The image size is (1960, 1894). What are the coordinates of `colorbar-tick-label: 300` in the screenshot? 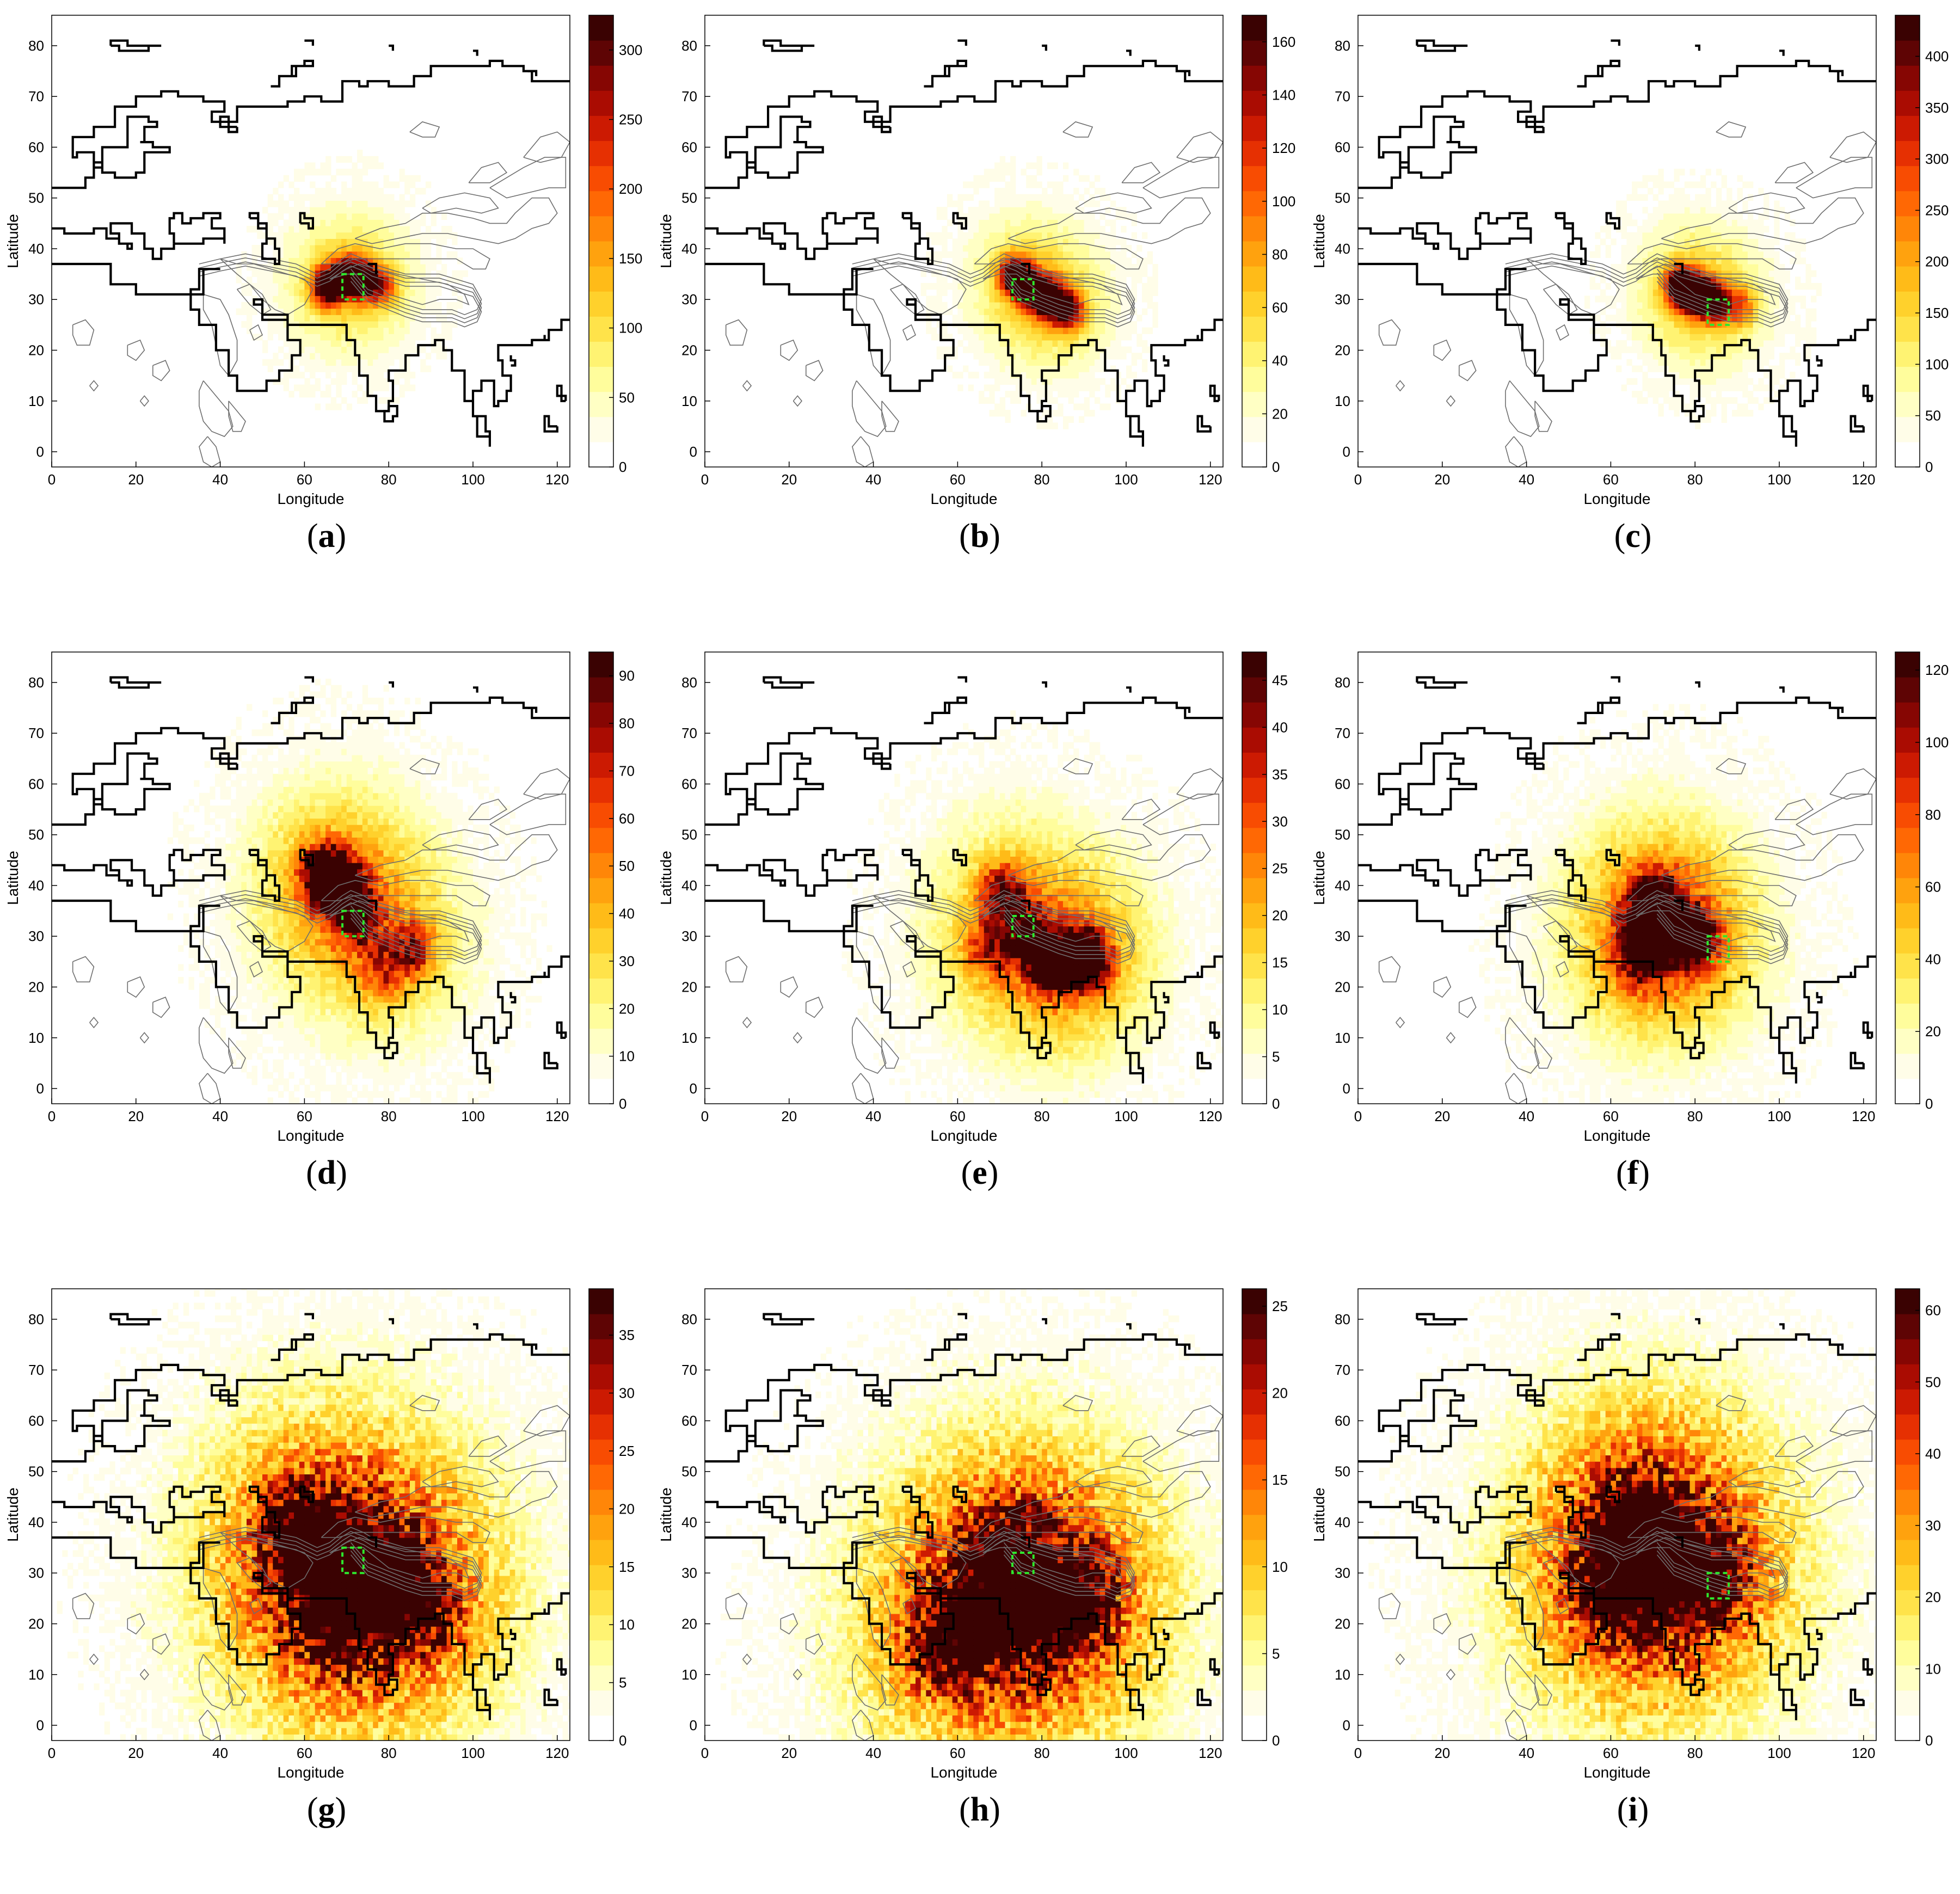 It's located at (1937, 159).